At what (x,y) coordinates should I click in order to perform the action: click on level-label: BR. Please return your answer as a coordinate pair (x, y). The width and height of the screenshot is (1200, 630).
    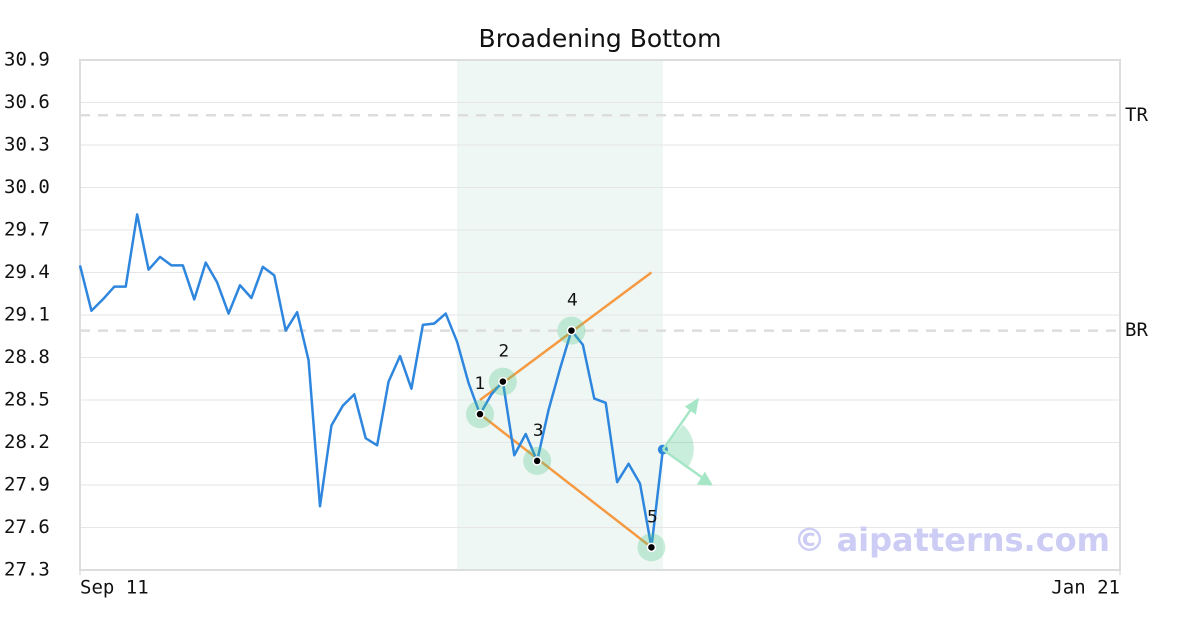
    Looking at the image, I should click on (1136, 330).